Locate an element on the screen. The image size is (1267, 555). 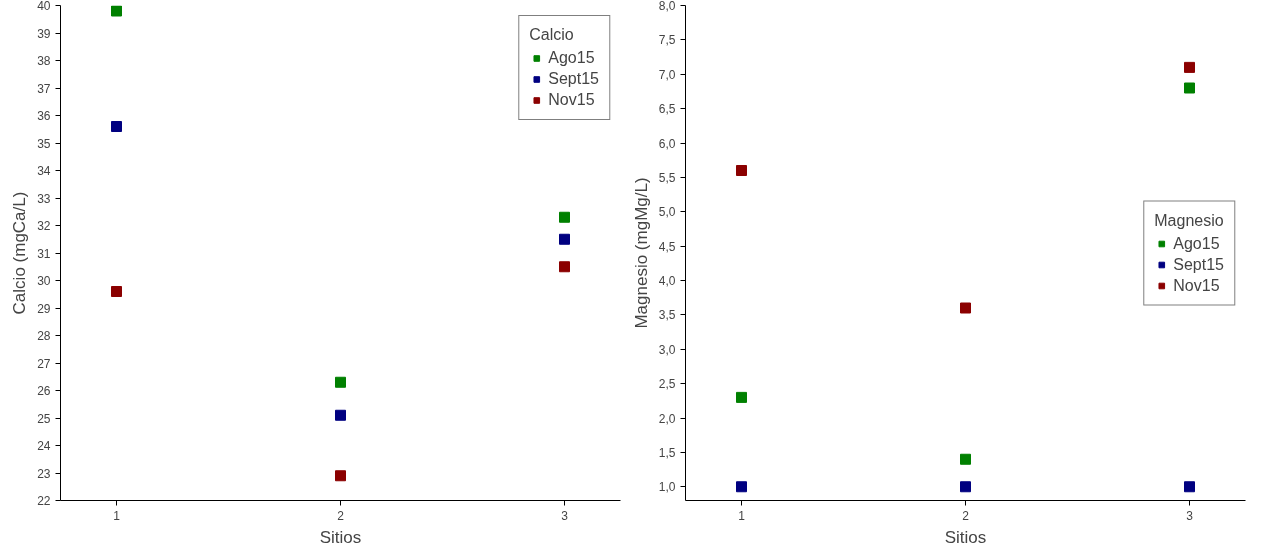
y-tick-label: 1,5 is located at coordinates (667, 452).